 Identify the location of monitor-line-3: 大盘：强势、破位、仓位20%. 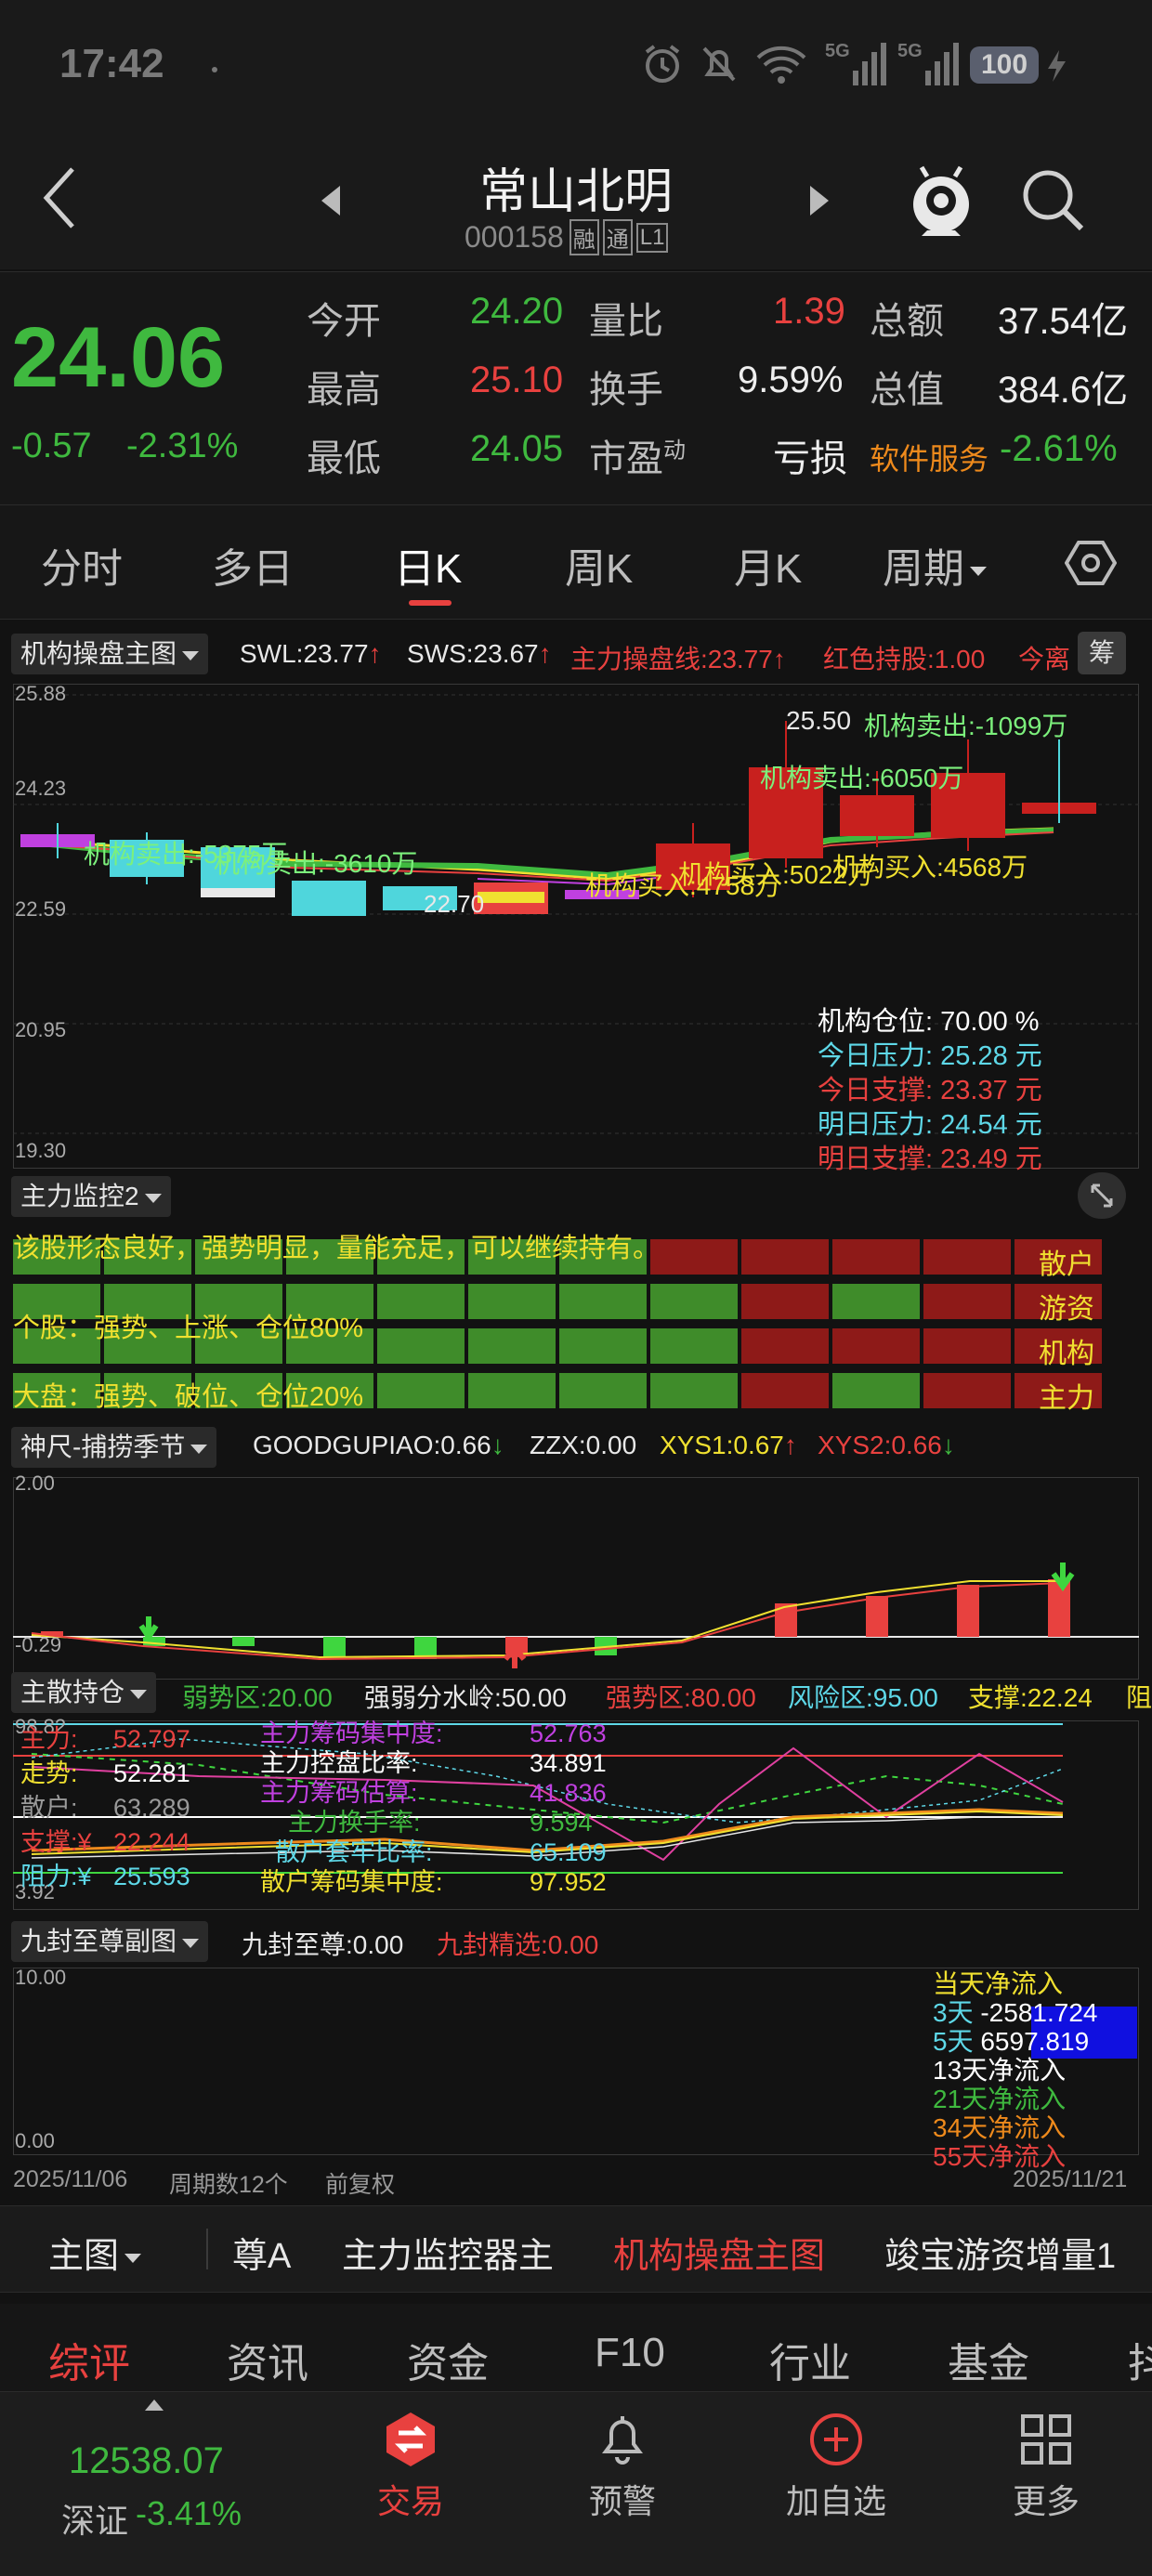
(188, 1397).